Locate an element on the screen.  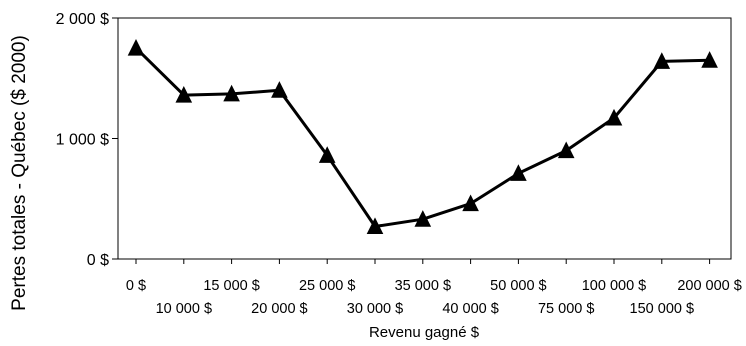
x-tick-label: 20 000 $ is located at coordinates (279, 309).